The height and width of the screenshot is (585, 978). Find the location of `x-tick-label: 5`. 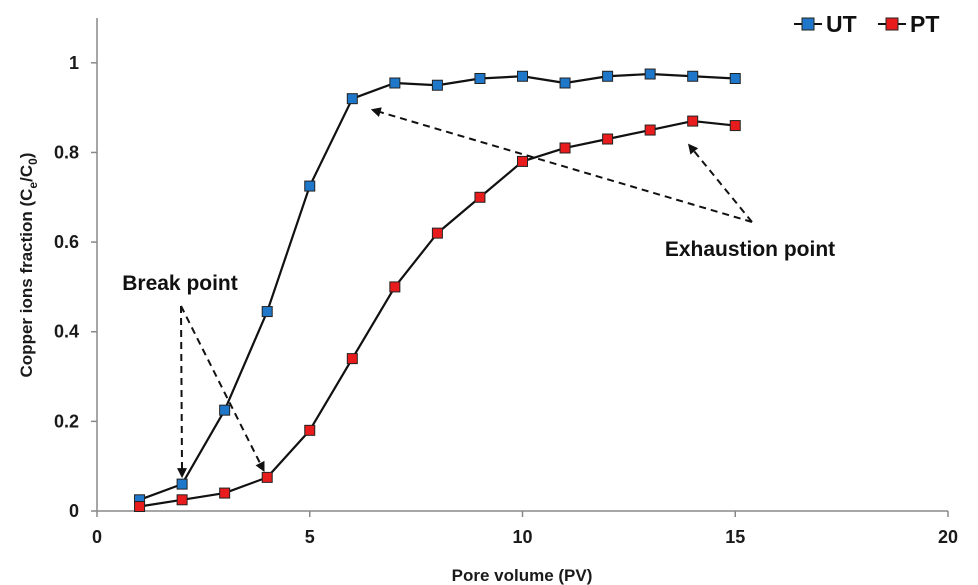

x-tick-label: 5 is located at coordinates (310, 537).